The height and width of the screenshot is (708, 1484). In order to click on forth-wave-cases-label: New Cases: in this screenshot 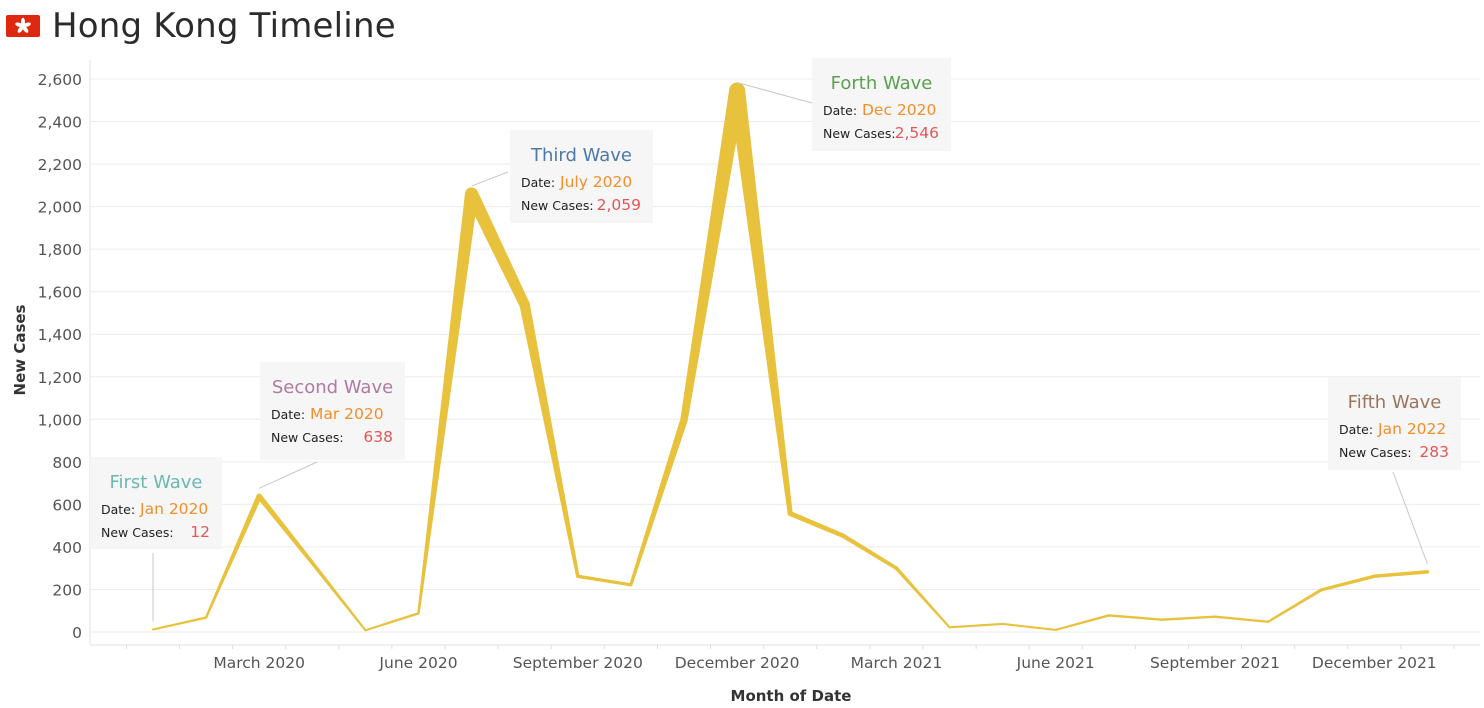, I will do `click(859, 133)`.